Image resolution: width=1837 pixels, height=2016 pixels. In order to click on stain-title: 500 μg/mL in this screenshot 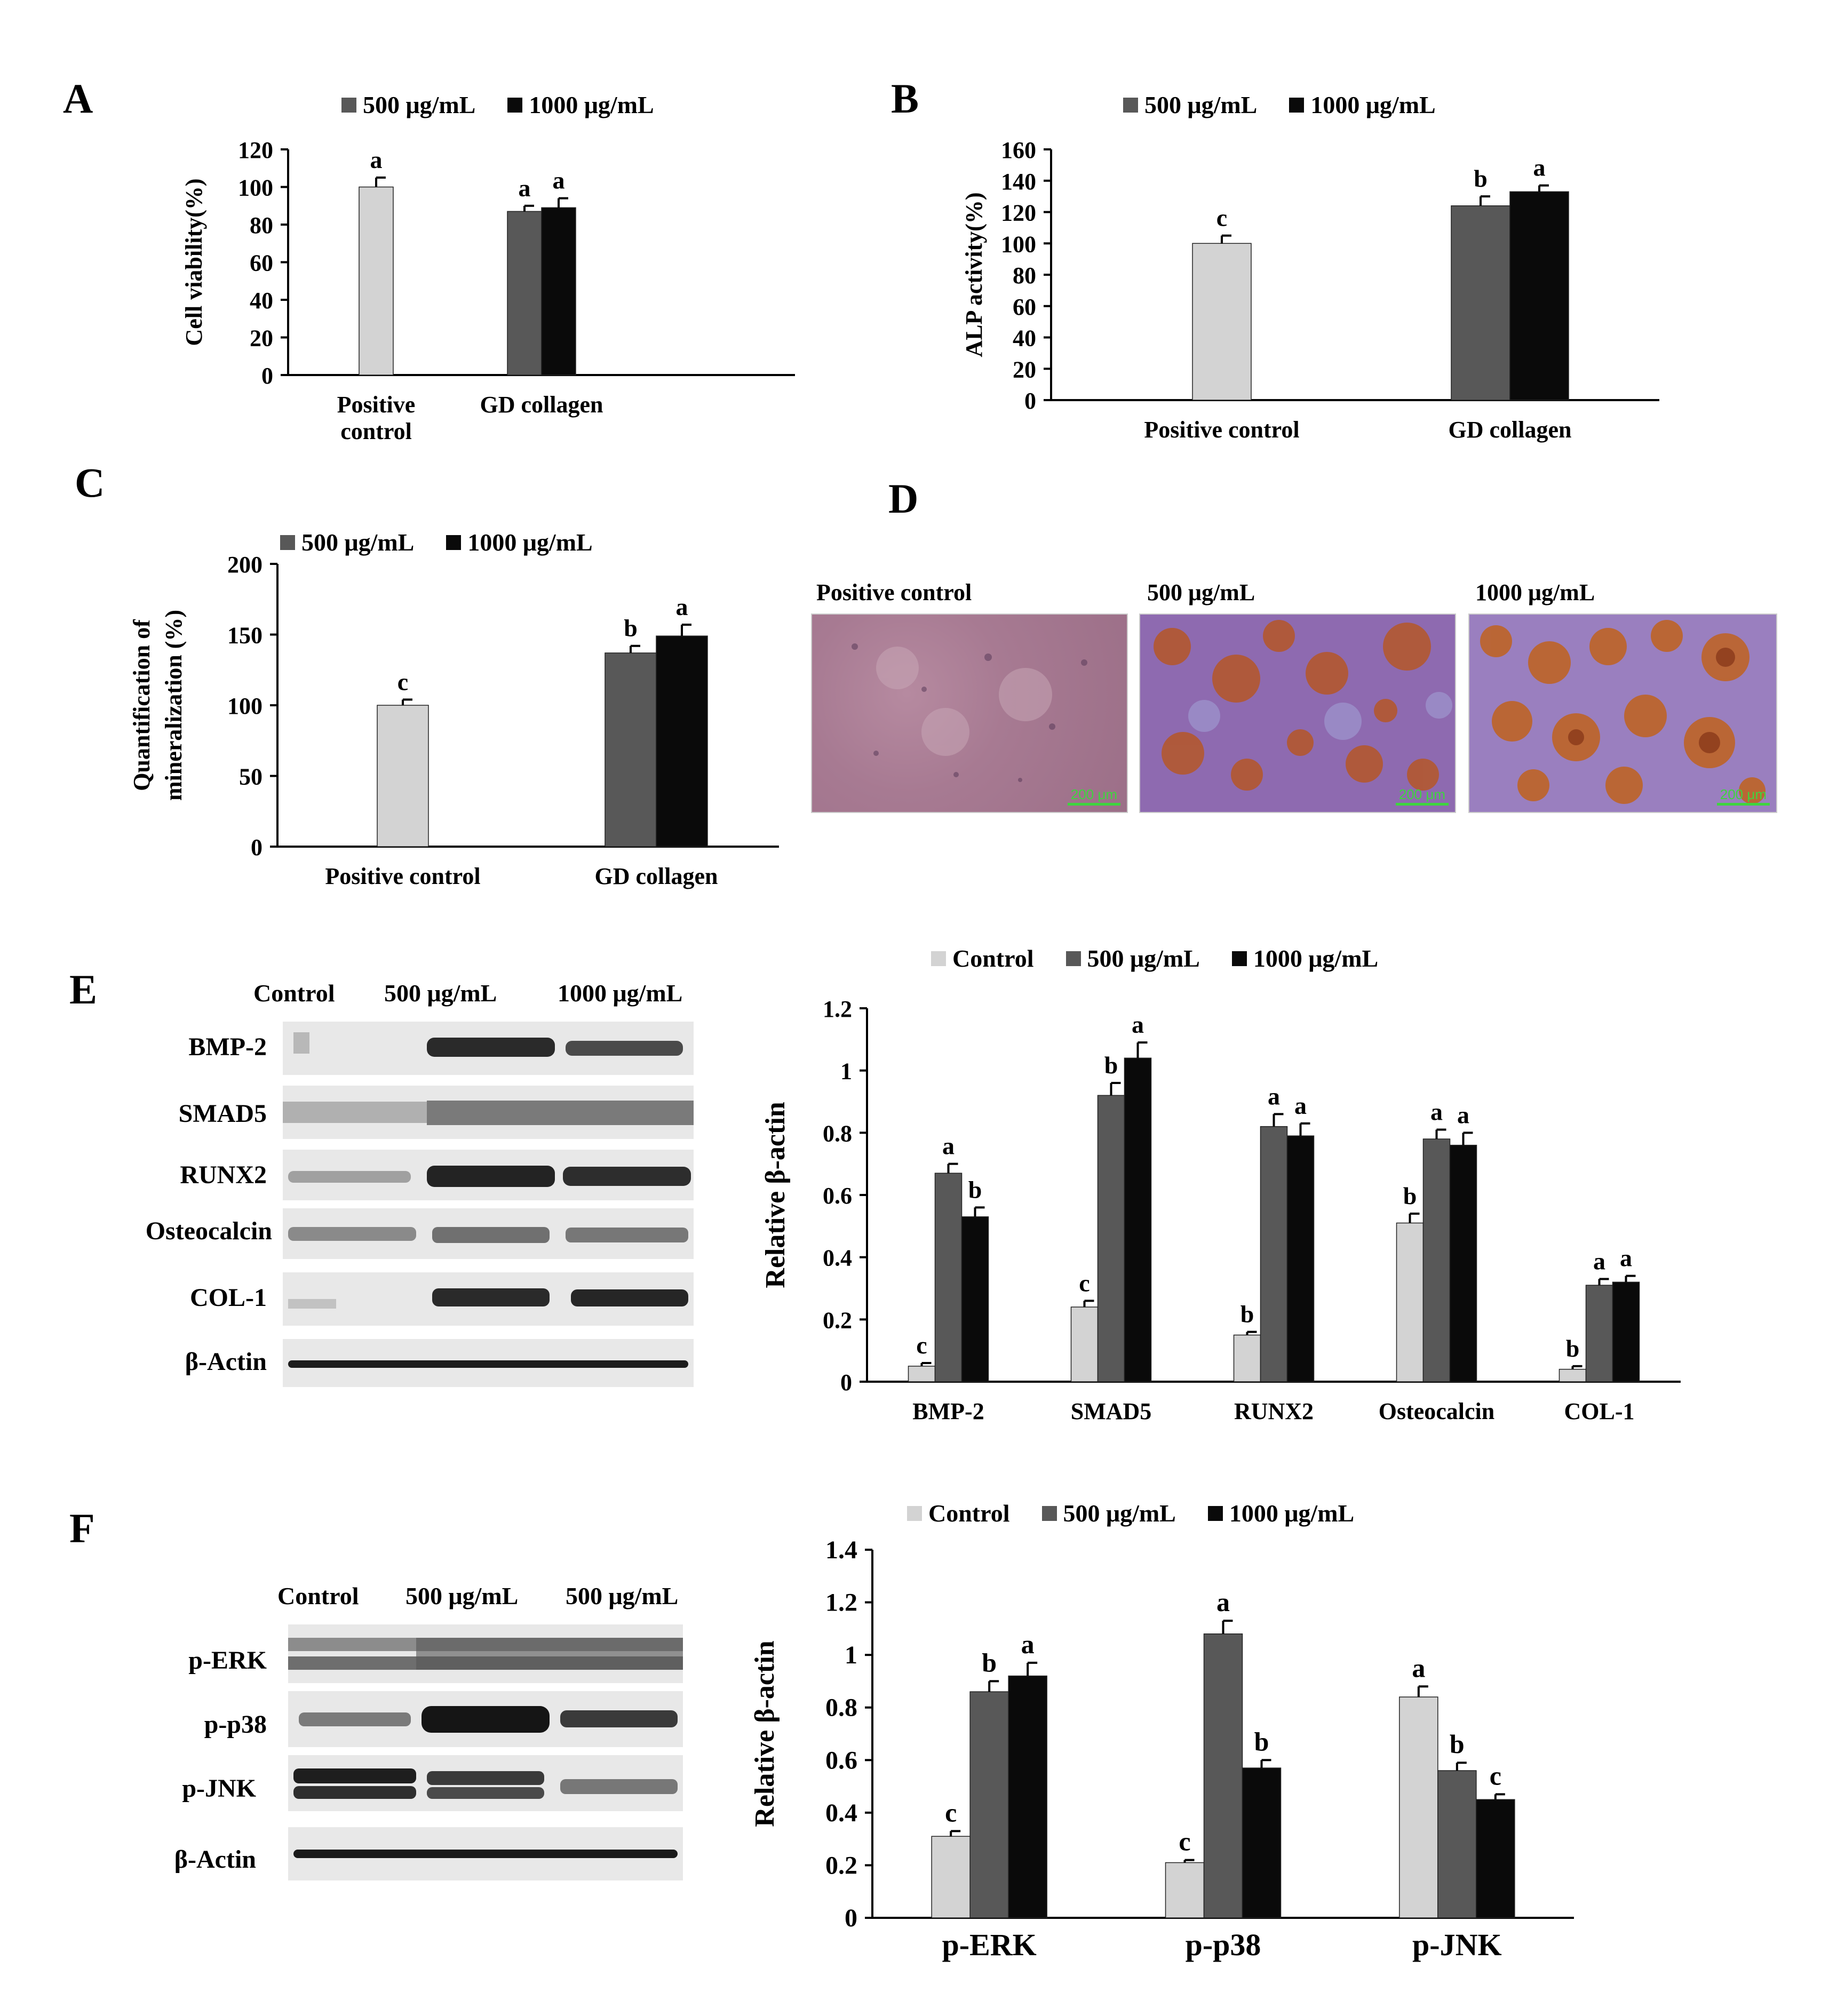, I will do `click(1201, 592)`.